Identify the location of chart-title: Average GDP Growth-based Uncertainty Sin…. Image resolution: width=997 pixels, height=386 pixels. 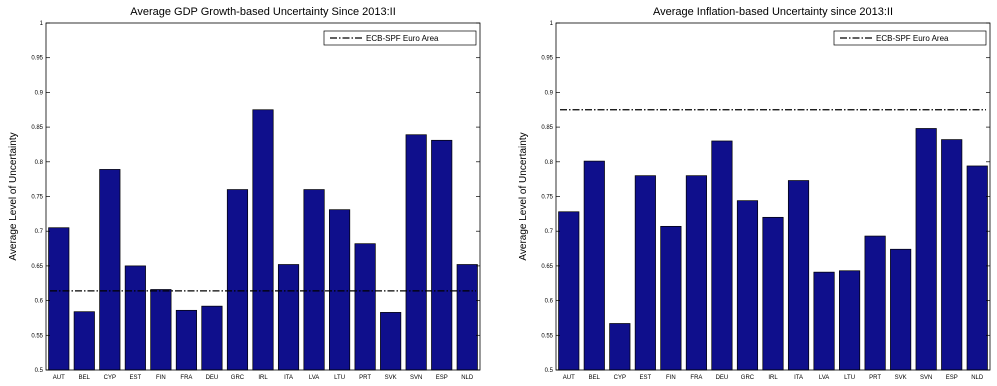
(263, 12).